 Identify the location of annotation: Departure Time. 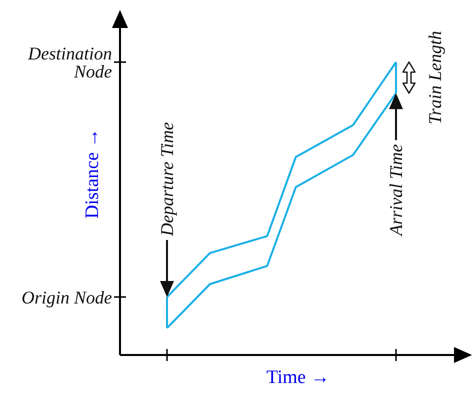
(167, 180).